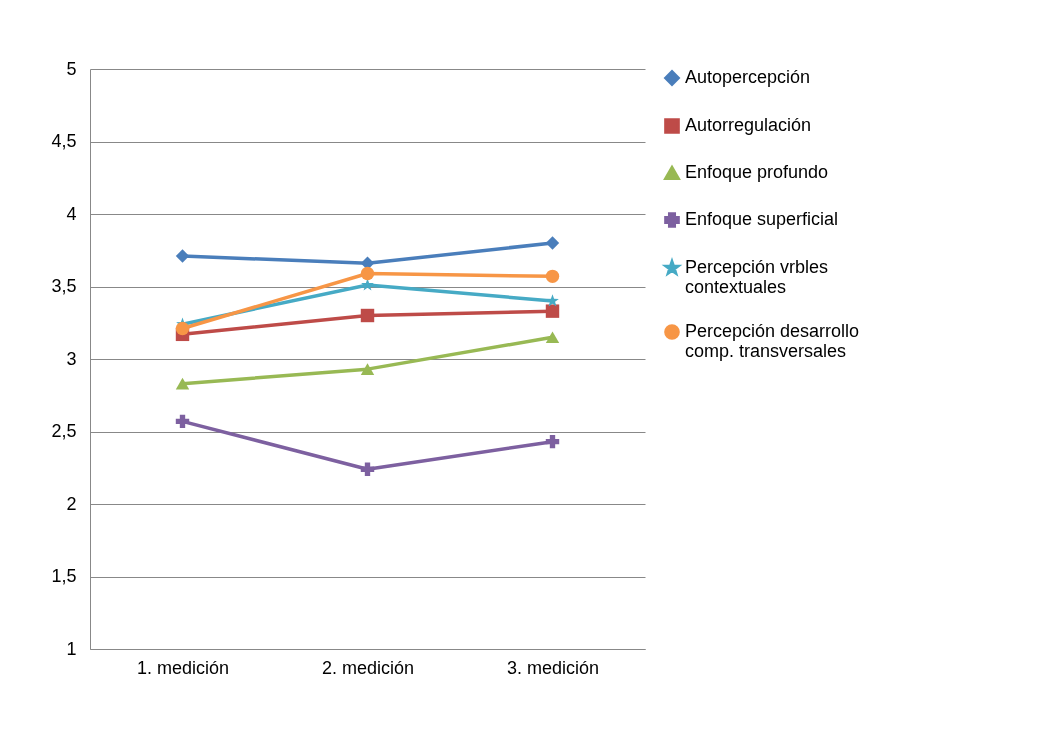  What do you see at coordinates (772, 341) in the screenshot?
I see `legend-label: Percepción desarrollo comp. transversales` at bounding box center [772, 341].